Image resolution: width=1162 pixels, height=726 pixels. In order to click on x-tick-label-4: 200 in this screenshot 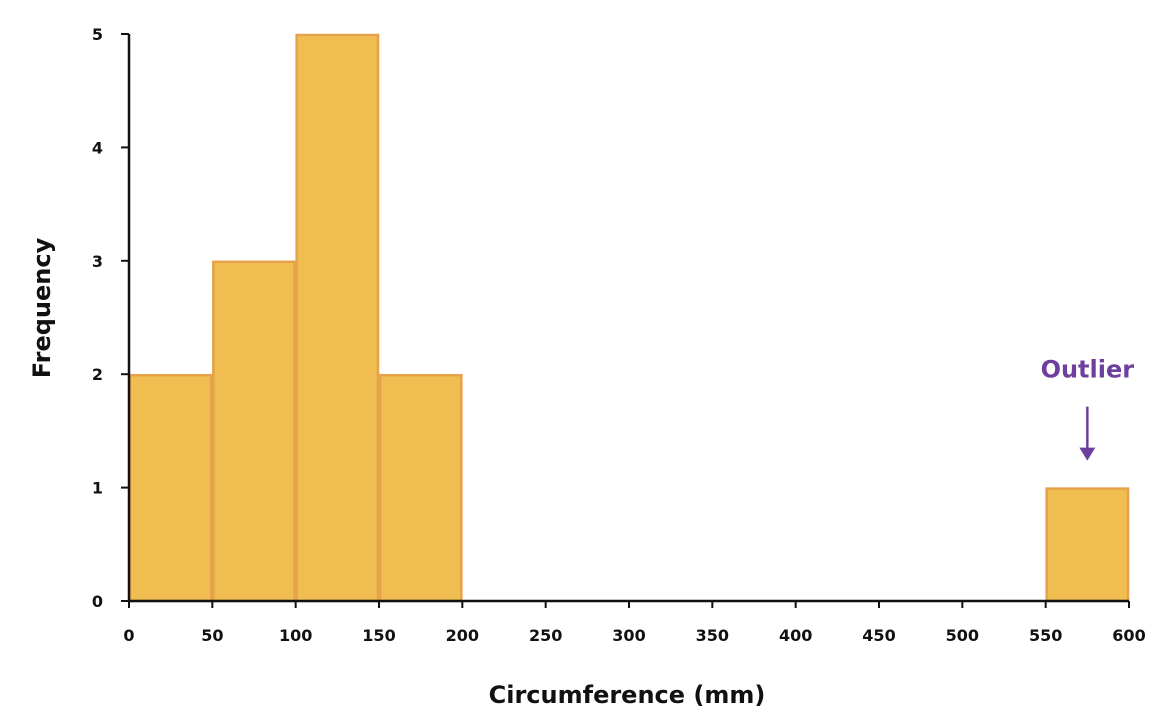, I will do `click(462, 635)`.